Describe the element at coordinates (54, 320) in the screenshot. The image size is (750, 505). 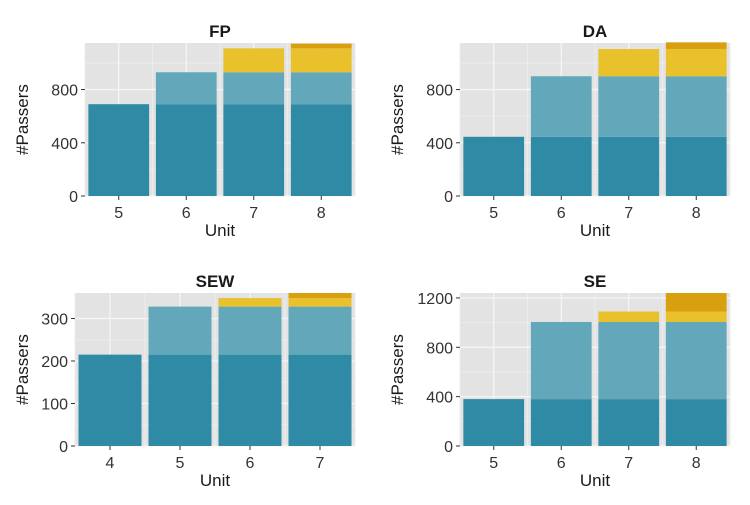
I see `y-tick-label: 300` at that location.